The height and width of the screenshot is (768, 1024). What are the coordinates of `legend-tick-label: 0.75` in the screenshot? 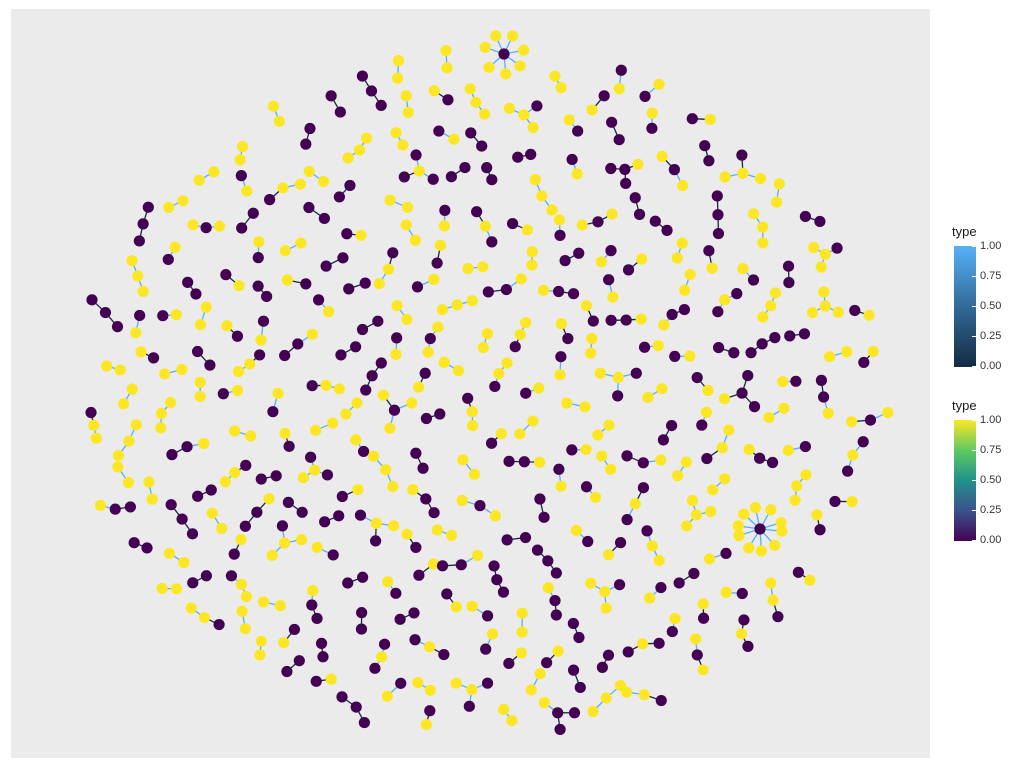 It's located at (986, 276).